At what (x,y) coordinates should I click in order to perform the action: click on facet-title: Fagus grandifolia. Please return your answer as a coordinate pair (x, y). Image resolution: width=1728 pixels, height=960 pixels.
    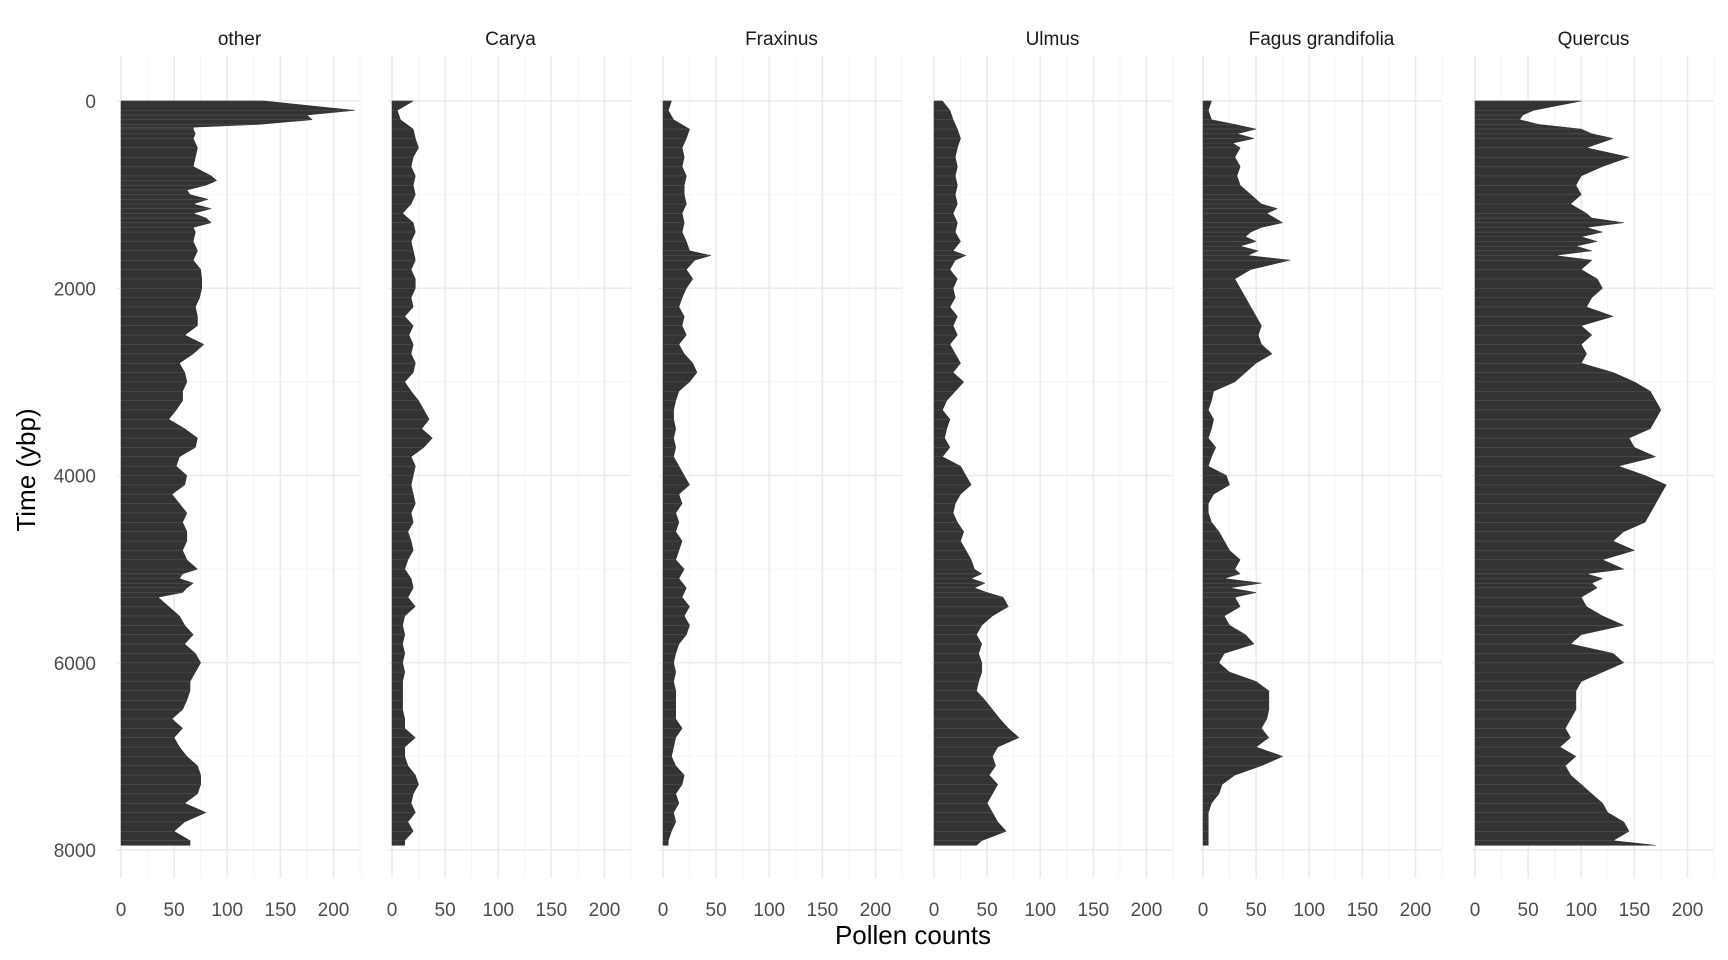
    Looking at the image, I should click on (1322, 39).